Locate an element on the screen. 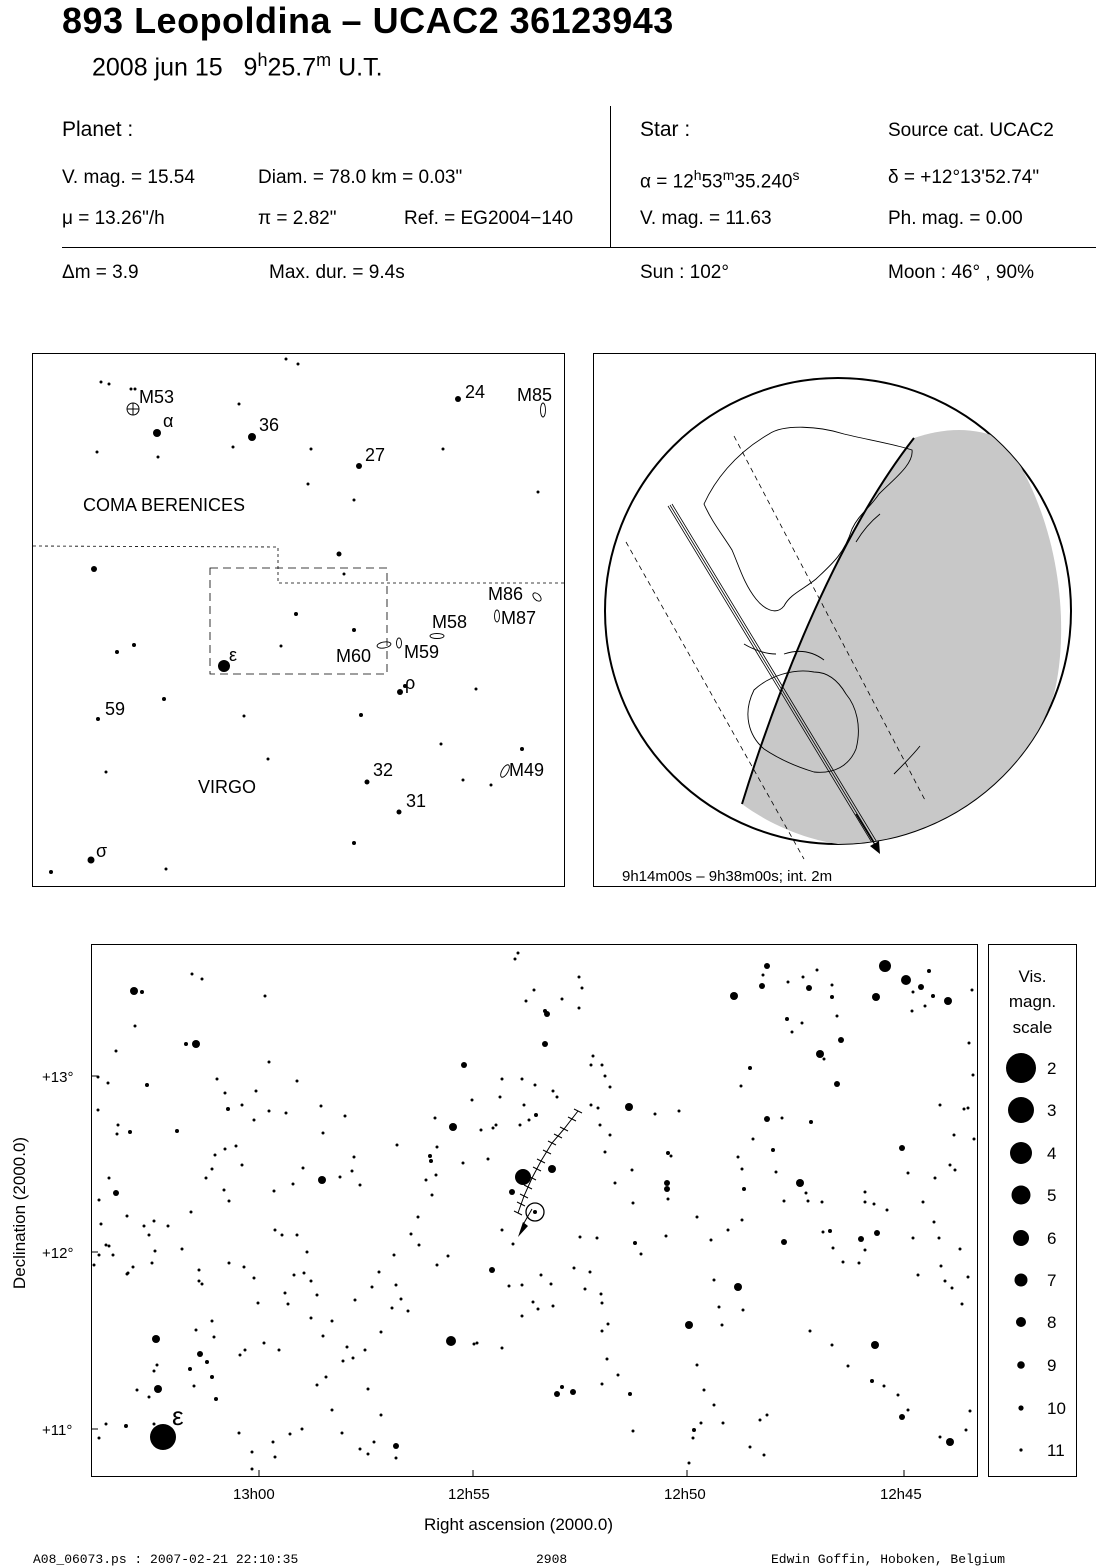 Image resolution: width=1096 pixels, height=1568 pixels. header-rule is located at coordinates (579, 247).